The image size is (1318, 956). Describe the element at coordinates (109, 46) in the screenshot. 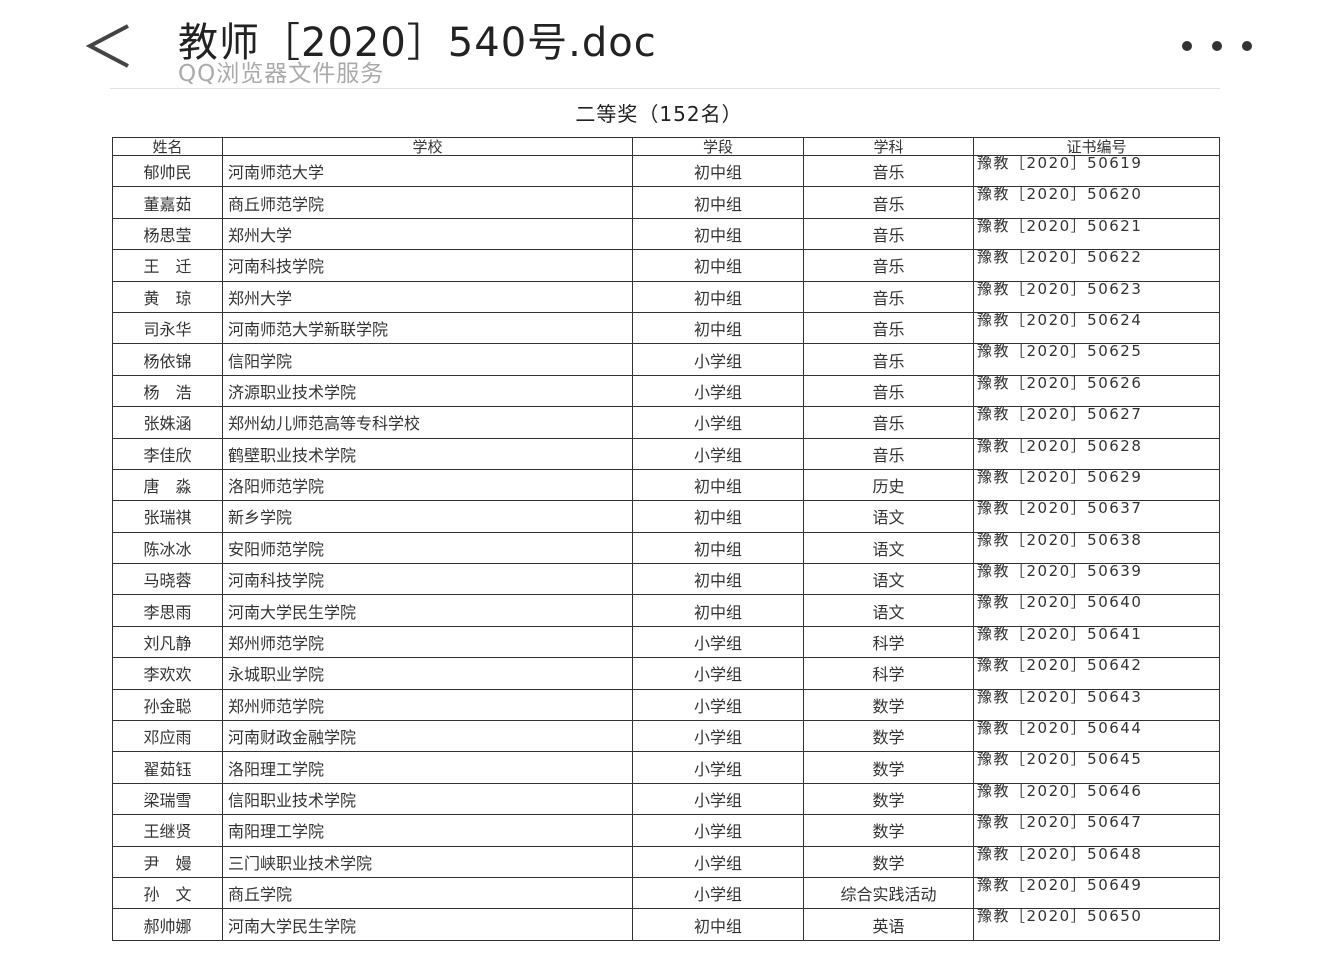

I see `back-button` at that location.